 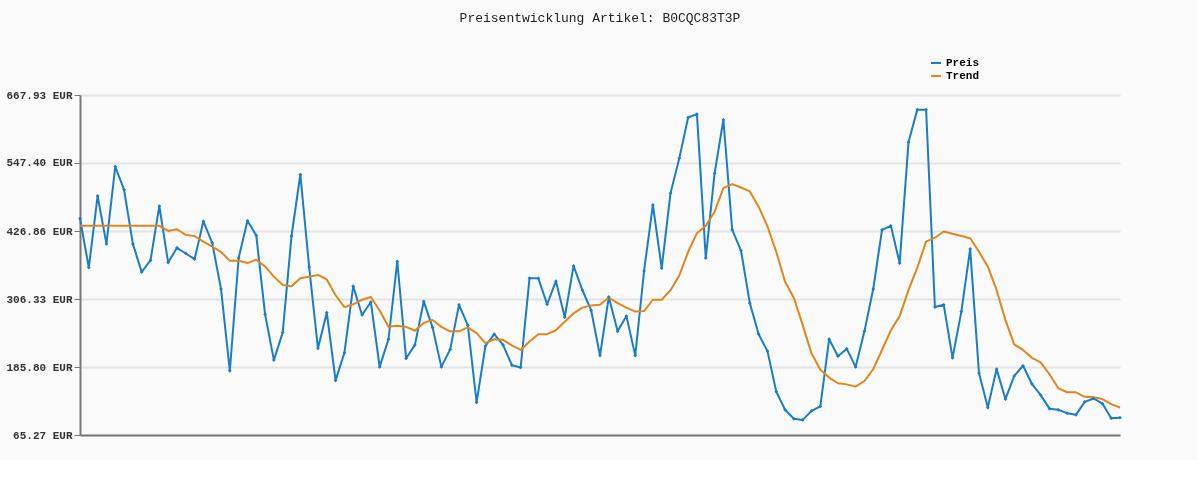 I want to click on chart-title: Preisentwicklung Artikel: B0CQC83T3P, so click(x=600, y=18).